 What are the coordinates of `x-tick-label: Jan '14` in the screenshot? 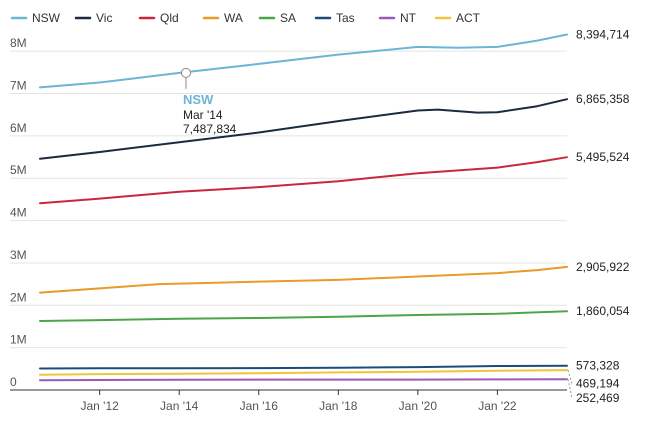 It's located at (179, 406).